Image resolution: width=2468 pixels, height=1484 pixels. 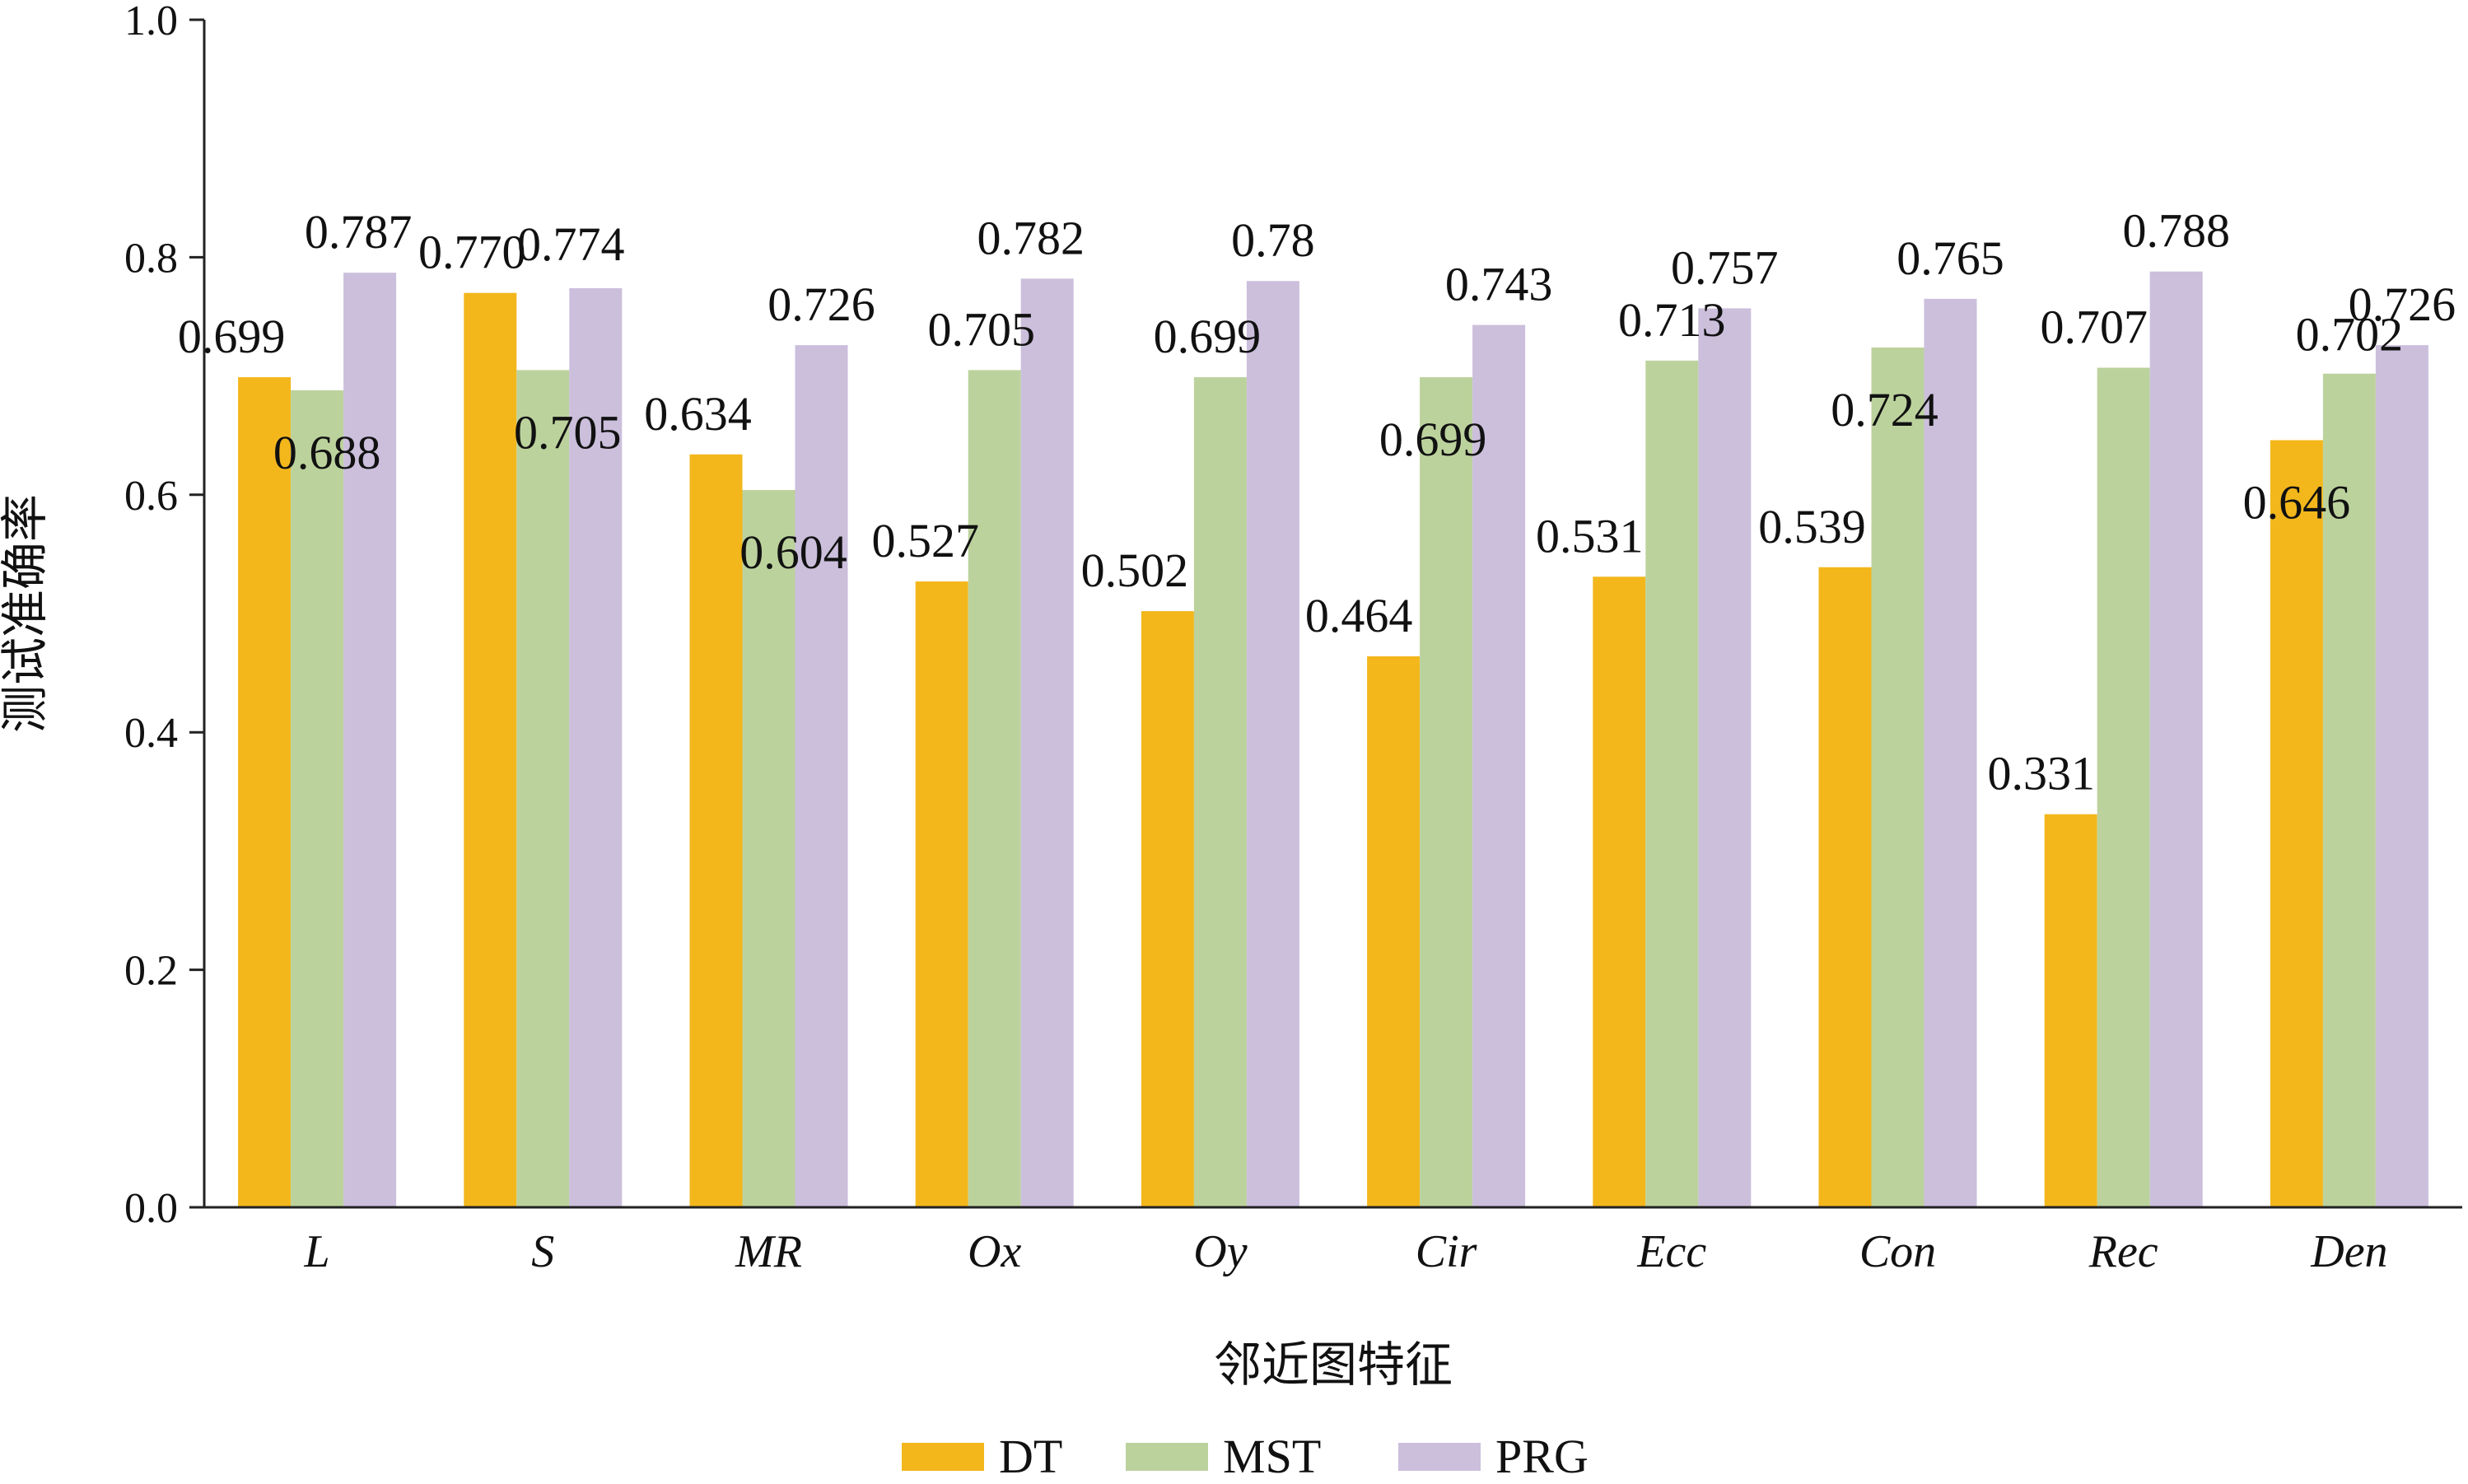 I want to click on data-label-dt-rec: 0.331, so click(x=2041, y=773).